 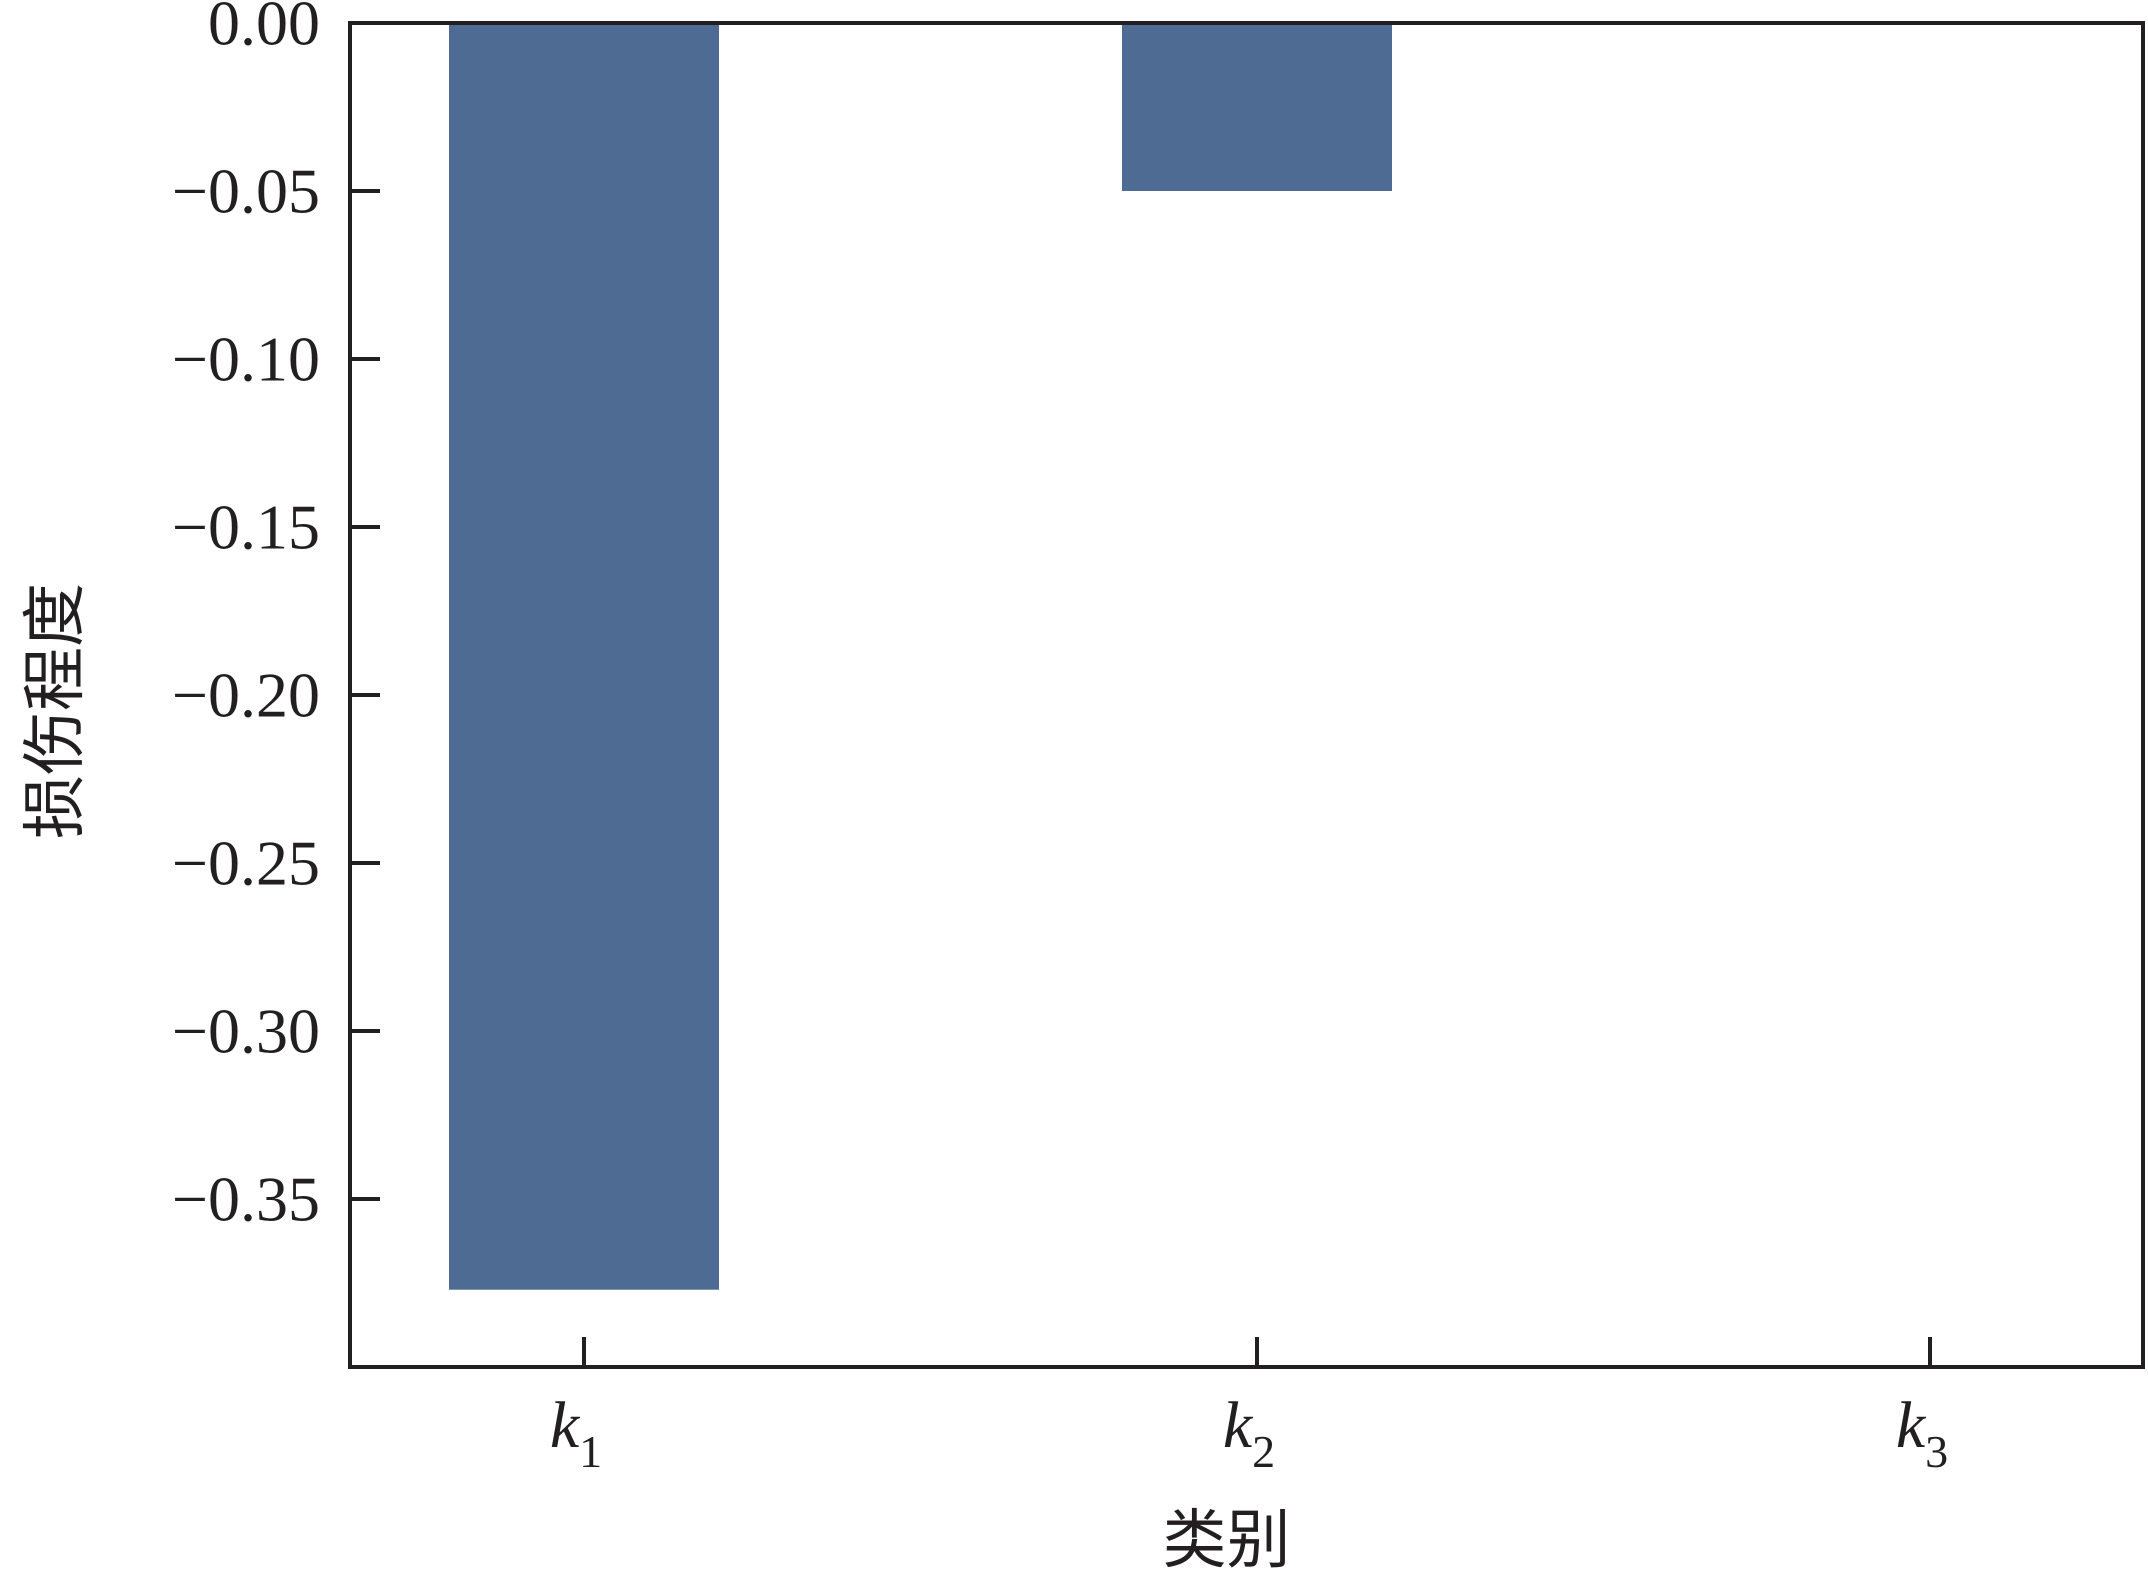 What do you see at coordinates (246, 695) in the screenshot?
I see `y-tick-label: −0.20` at bounding box center [246, 695].